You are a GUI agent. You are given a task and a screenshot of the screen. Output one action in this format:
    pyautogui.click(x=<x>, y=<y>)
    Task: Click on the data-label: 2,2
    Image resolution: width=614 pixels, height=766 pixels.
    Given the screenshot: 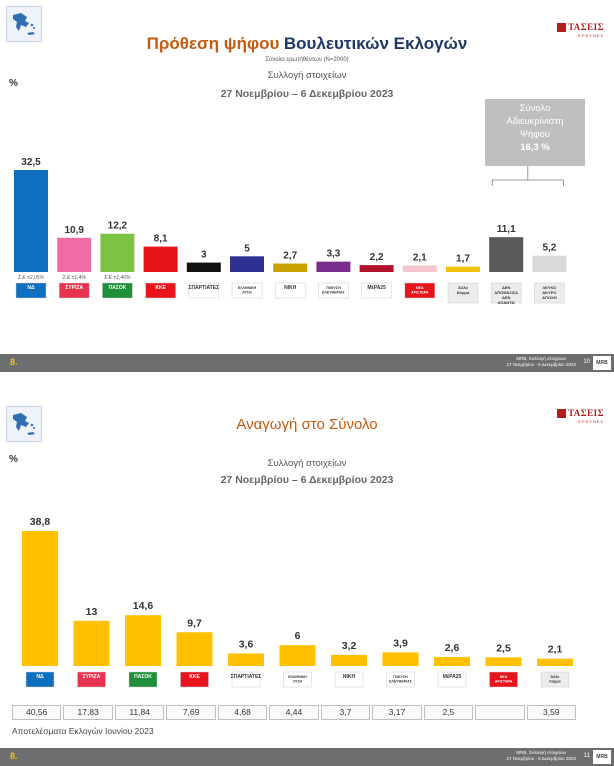 What is the action you would take?
    pyautogui.click(x=377, y=257)
    